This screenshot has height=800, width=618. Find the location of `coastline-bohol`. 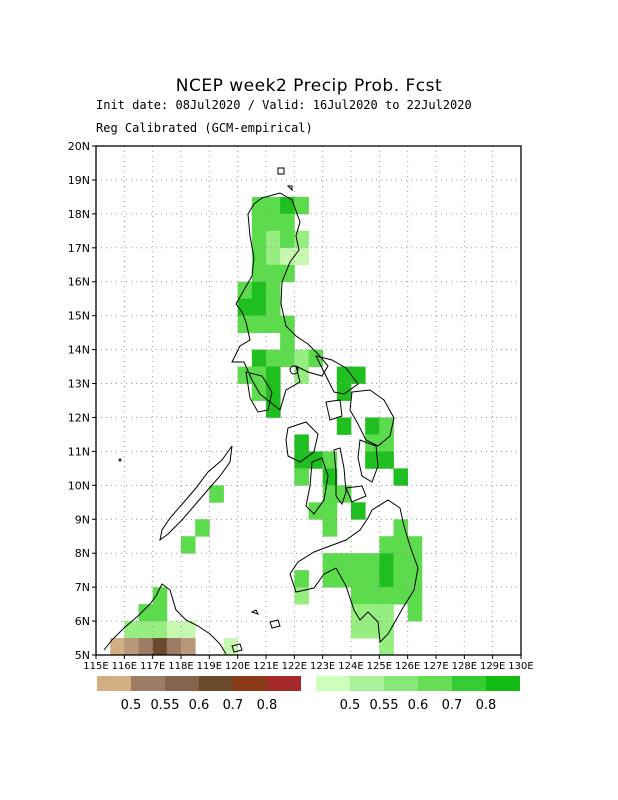

coastline-bohol is located at coordinates (356, 494).